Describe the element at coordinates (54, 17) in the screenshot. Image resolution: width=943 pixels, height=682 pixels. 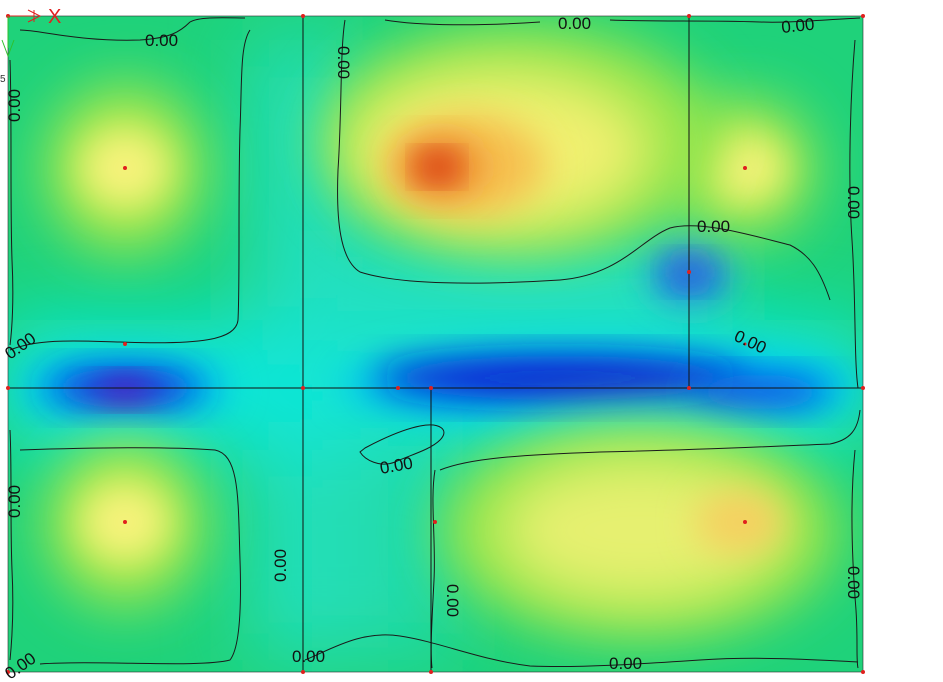
I see `x-axis-label: X` at that location.